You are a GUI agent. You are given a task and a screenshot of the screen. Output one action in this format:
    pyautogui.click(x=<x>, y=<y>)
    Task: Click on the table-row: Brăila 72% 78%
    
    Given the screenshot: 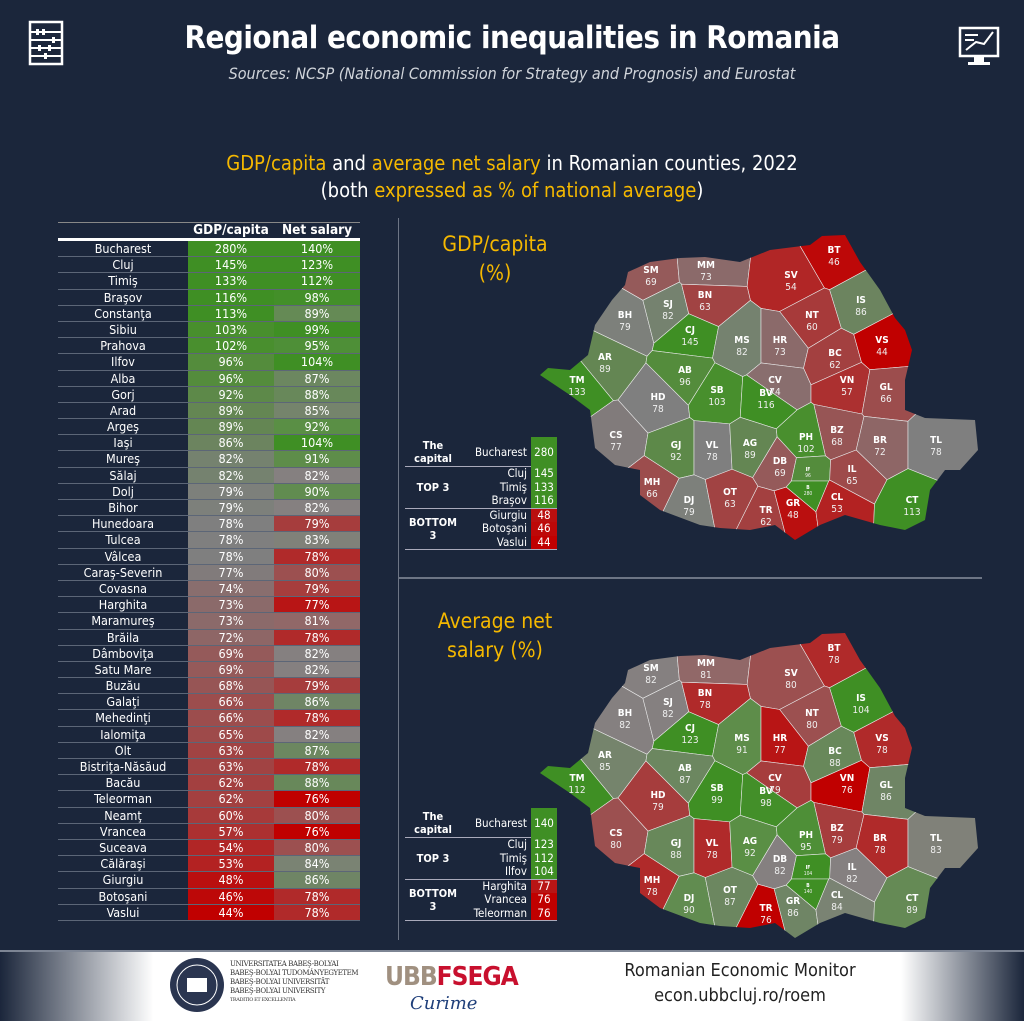 What is the action you would take?
    pyautogui.click(x=209, y=637)
    